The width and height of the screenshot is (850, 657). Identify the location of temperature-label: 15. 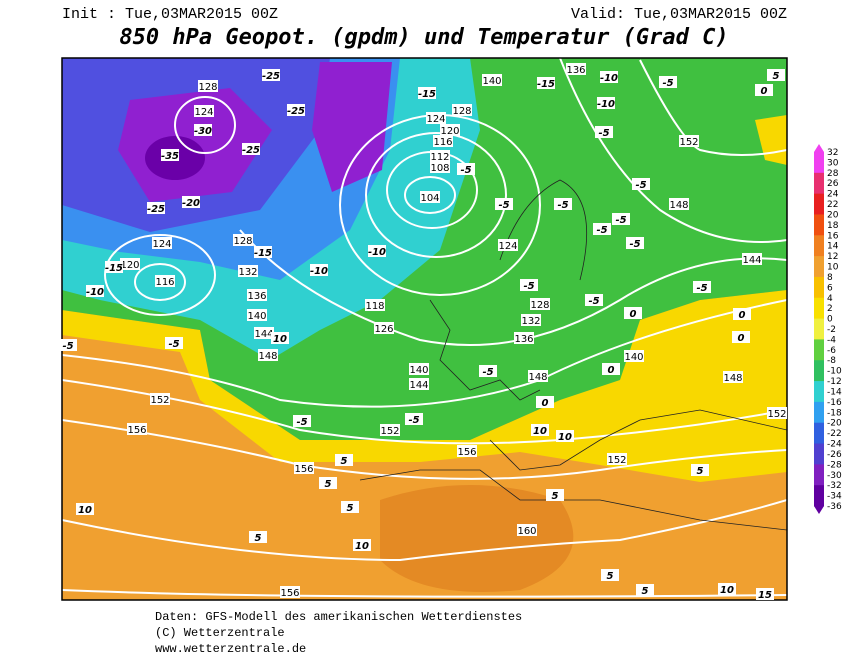
(765, 595).